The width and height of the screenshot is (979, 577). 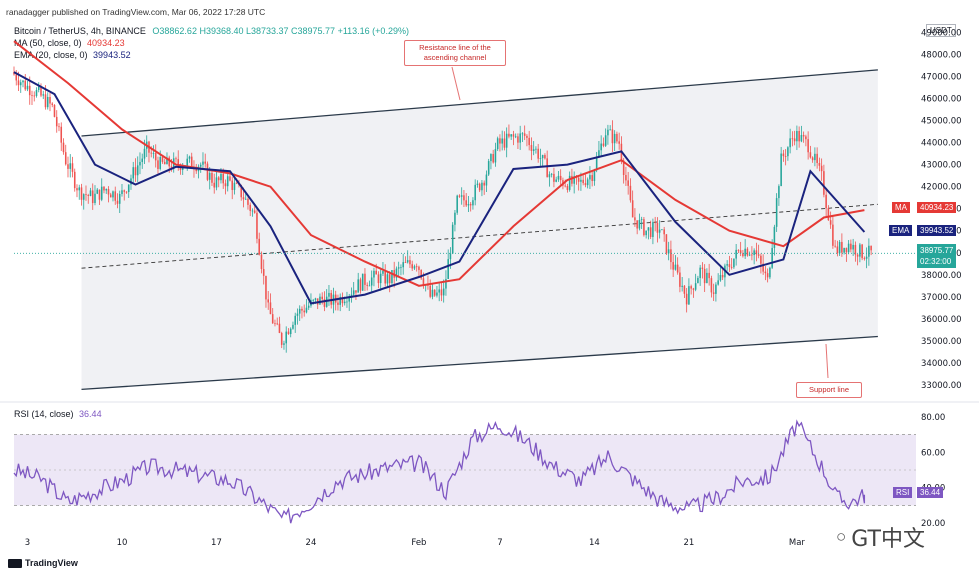 I want to click on rsi-legend: RSI (14, close) 36.44, so click(x=58, y=414).